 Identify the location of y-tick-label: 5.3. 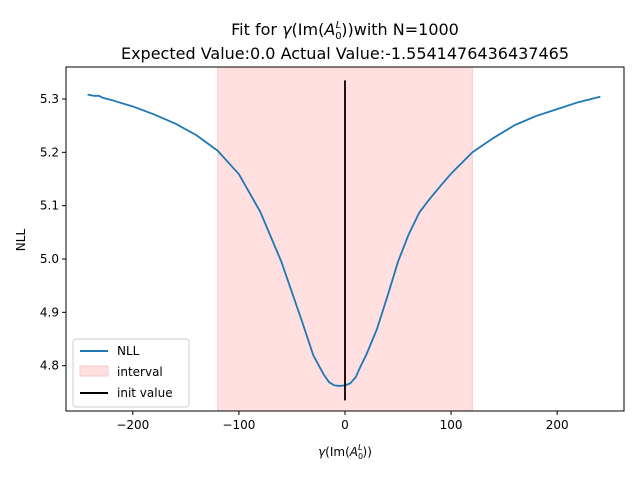
(49, 99).